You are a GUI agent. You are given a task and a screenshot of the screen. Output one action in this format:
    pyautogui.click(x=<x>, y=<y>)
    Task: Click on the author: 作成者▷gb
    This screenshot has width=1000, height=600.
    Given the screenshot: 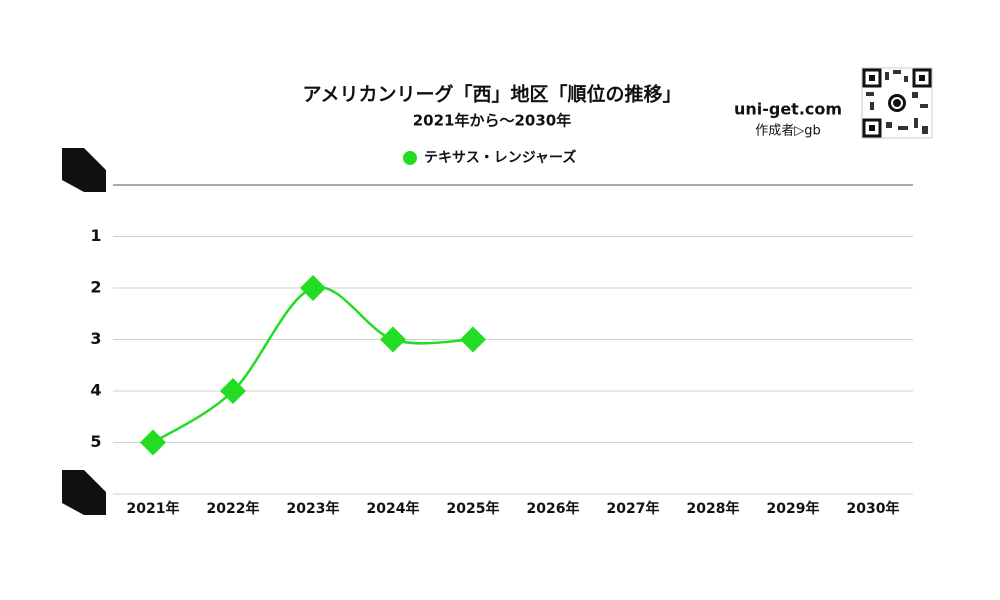 What is the action you would take?
    pyautogui.click(x=788, y=131)
    